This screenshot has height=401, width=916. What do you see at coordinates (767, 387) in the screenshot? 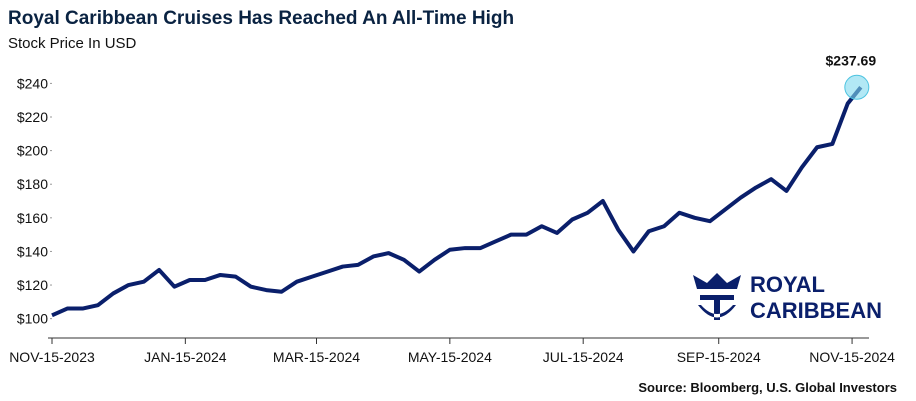
I see `source: Source: Bloomberg, U.S. Global Investors` at bounding box center [767, 387].